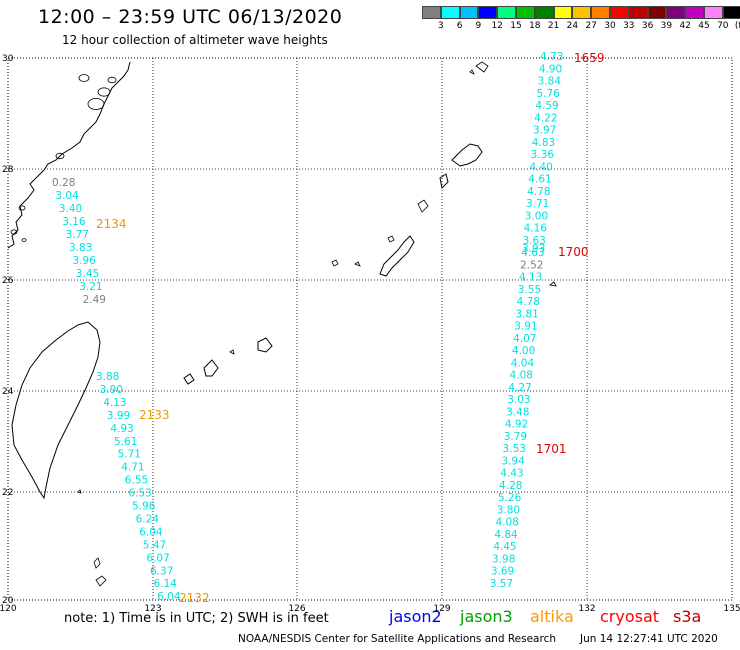  Describe the element at coordinates (666, 26) in the screenshot. I see `legend-label: 39` at that location.